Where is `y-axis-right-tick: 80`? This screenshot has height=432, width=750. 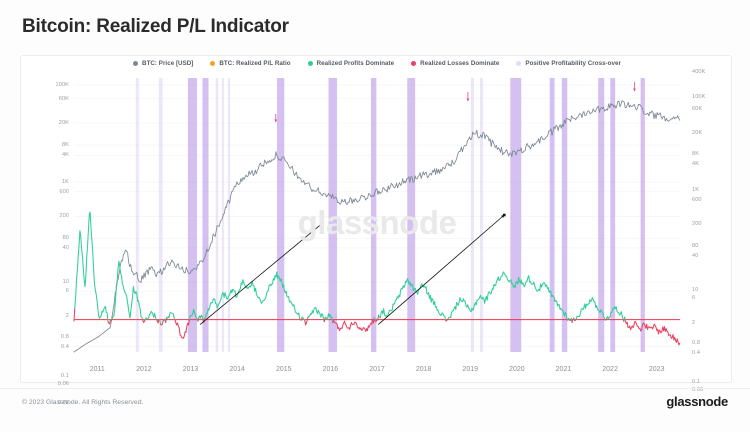
y-axis-right-tick: 80 is located at coordinates (695, 246).